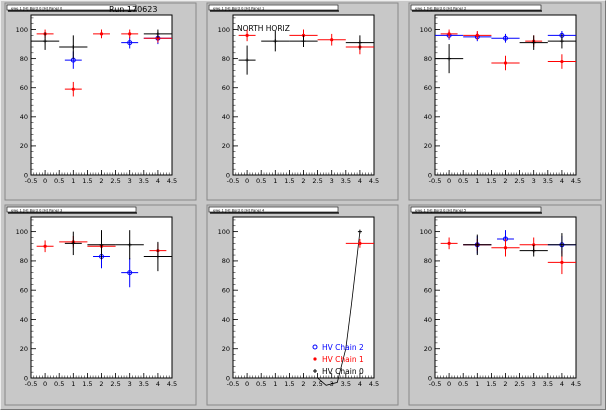 Image resolution: width=606 pixels, height=410 pixels. Describe the element at coordinates (476, 8) in the screenshot. I see `pad-title: ewe 1 [H] Bord 0 [H] Panel 2` at that location.